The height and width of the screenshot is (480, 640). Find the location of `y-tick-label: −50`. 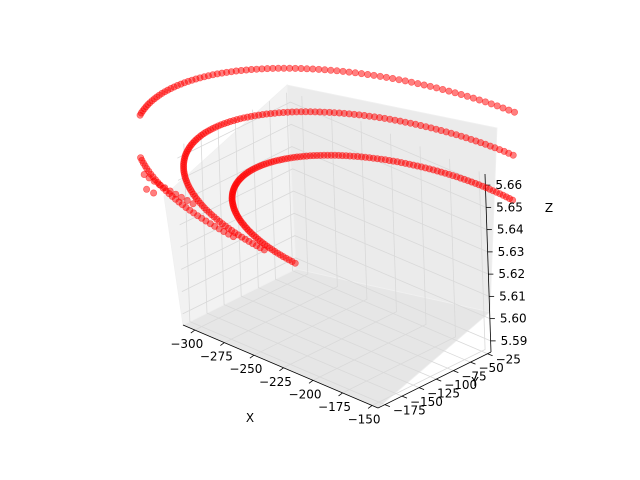

y-tick-label: −50 is located at coordinates (490, 368).